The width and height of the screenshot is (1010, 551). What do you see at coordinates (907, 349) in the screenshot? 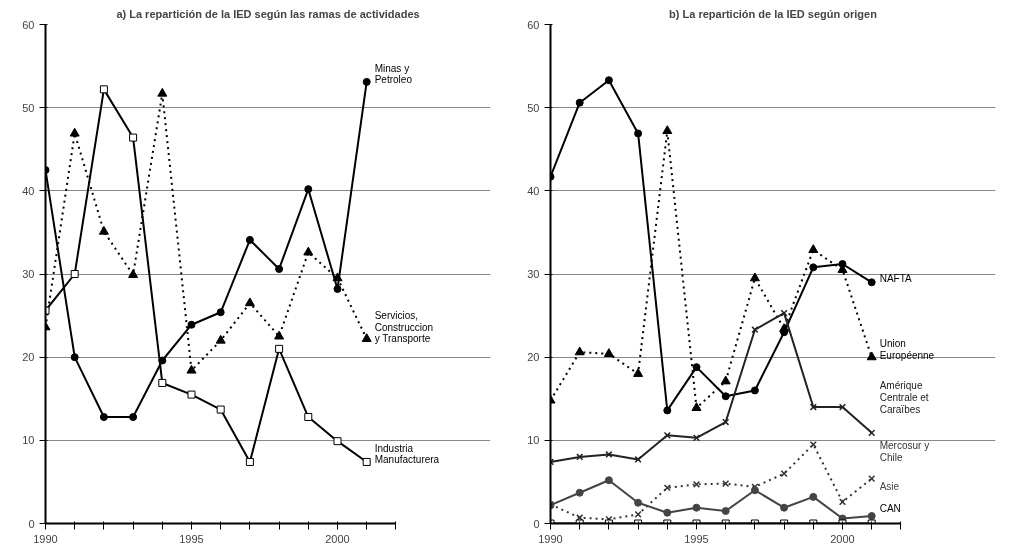
I see `series-label: Union Européenne` at bounding box center [907, 349].